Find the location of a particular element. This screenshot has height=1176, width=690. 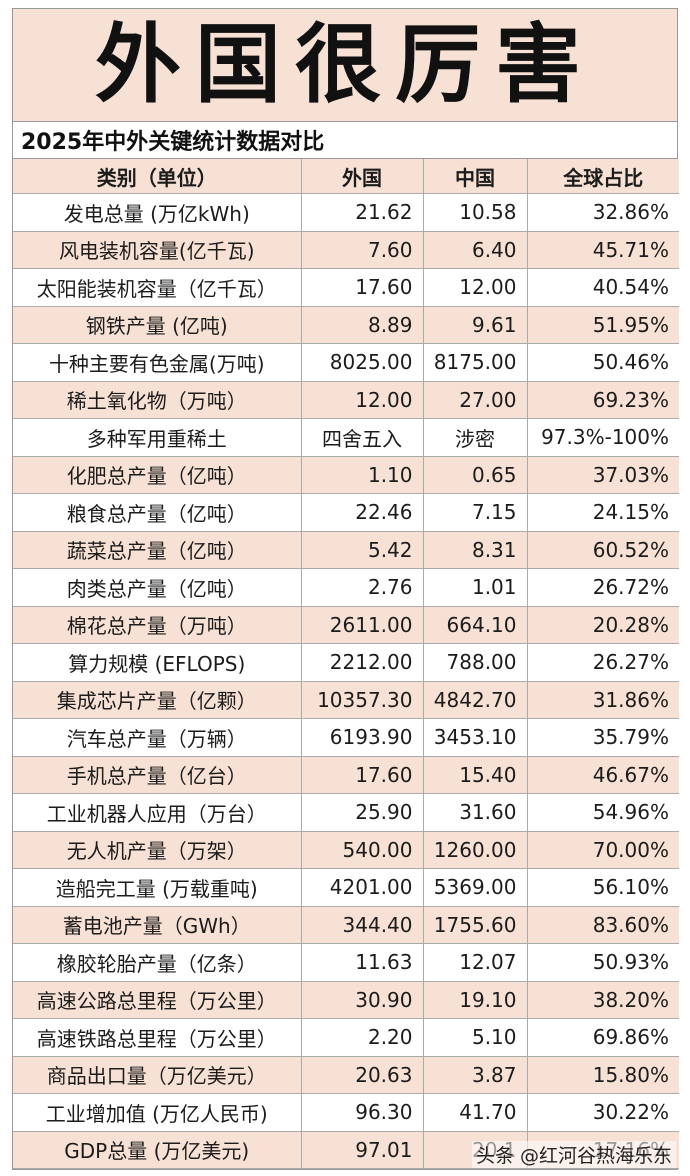

header-row: 类别（单位） 外国 中国 全球占比 is located at coordinates (346, 176).